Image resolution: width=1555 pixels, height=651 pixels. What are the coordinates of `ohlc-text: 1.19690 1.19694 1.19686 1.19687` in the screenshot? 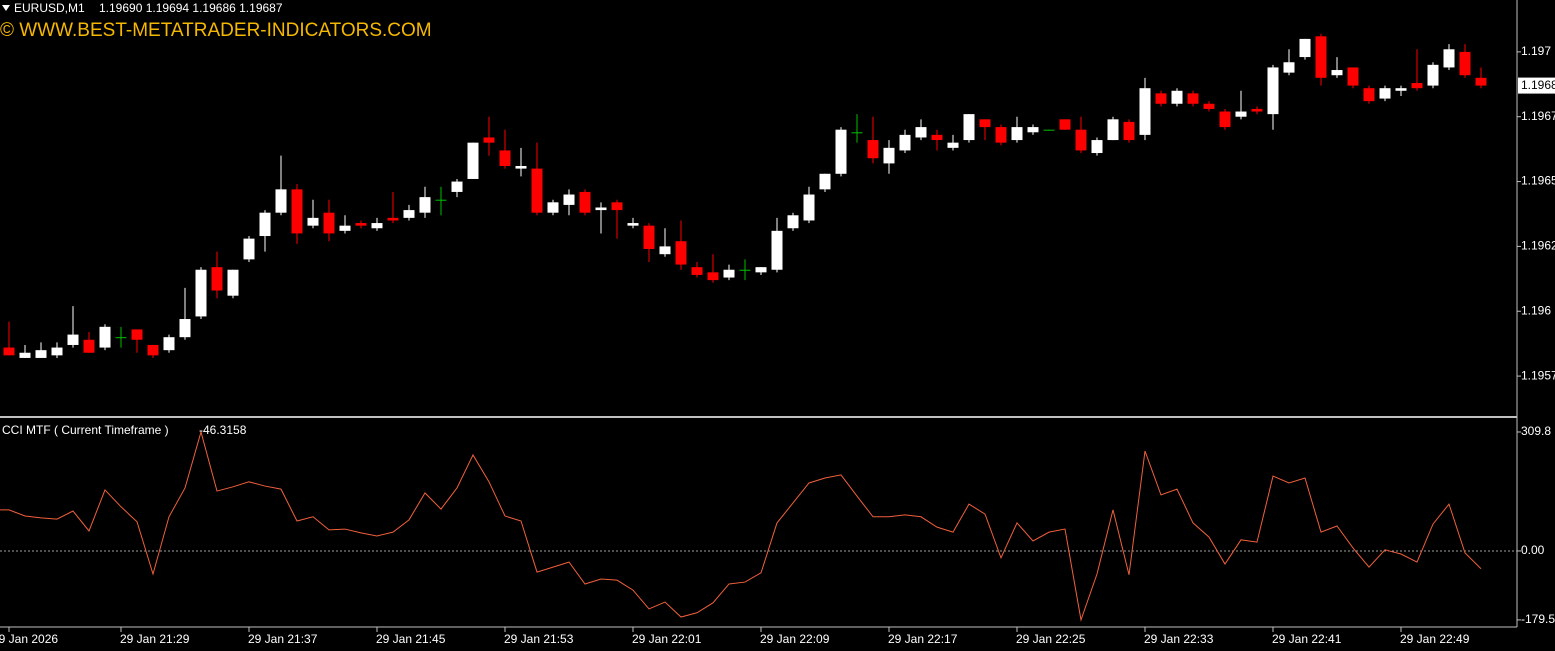 It's located at (191, 8).